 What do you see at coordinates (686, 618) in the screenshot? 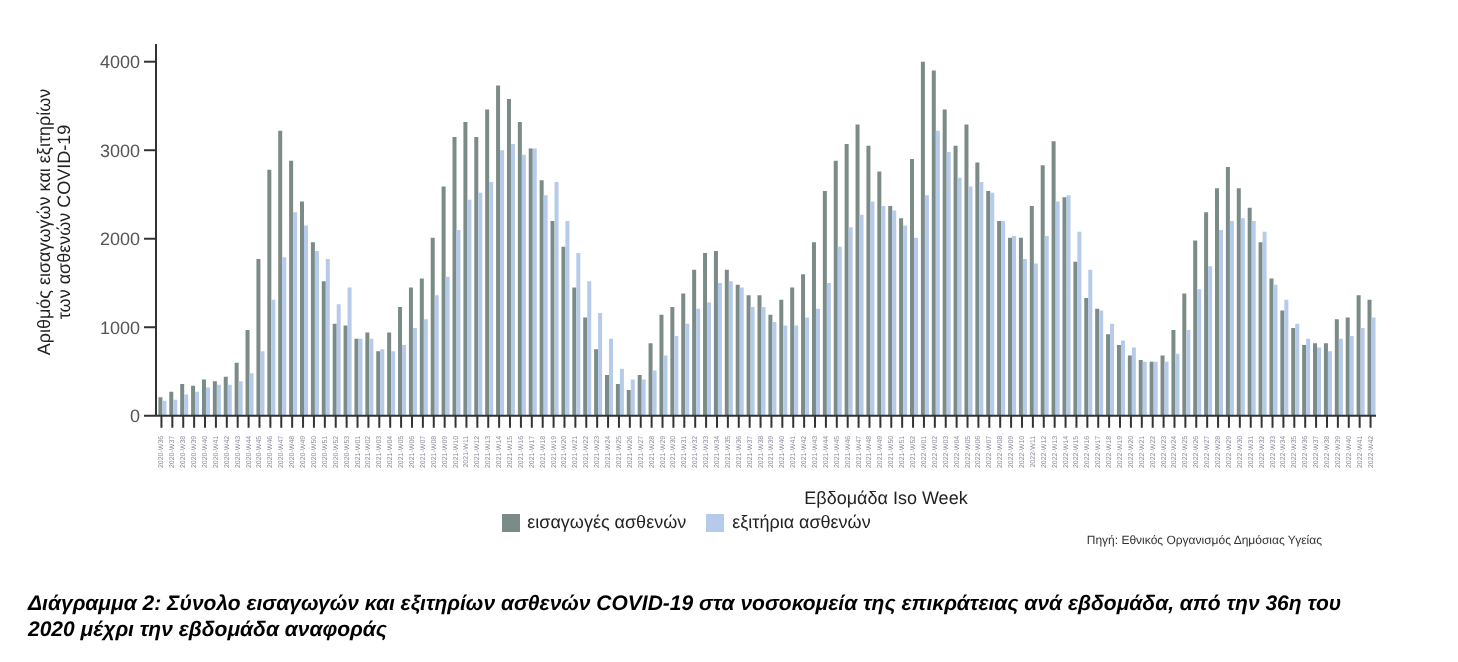
I see `text: Διάγραμμα 2: Σύνολο εισαγωγών και εξιτηρίων ασθενών COVID-19 στα νοσοκομεία της επικράτειας ανά εβδομάδα, από την 36η του 2020 μέχρι την εβδομάδα αναφοράς` at bounding box center [686, 618].